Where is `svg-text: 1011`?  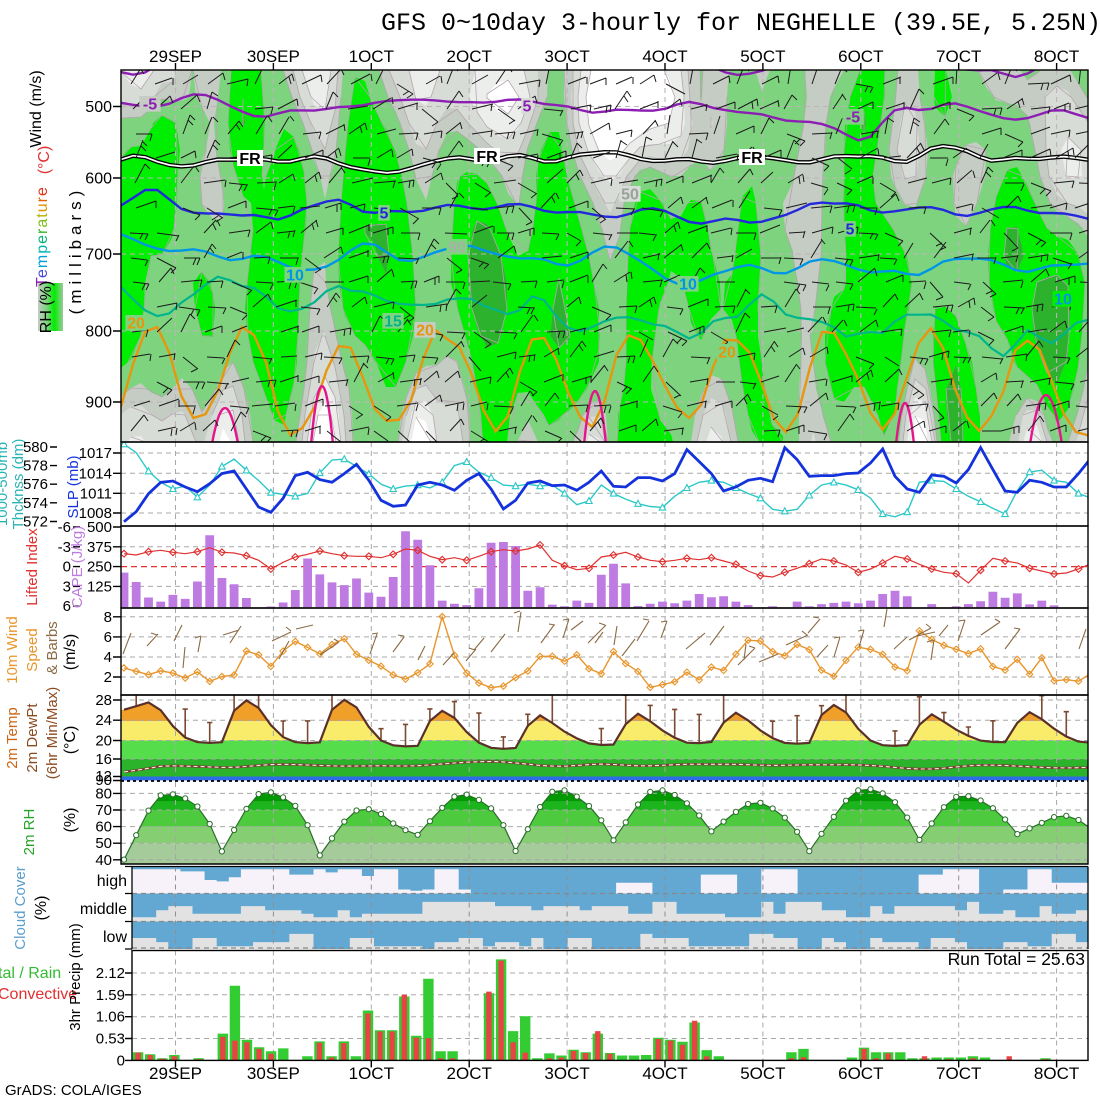 svg-text: 1011 is located at coordinates (96, 493).